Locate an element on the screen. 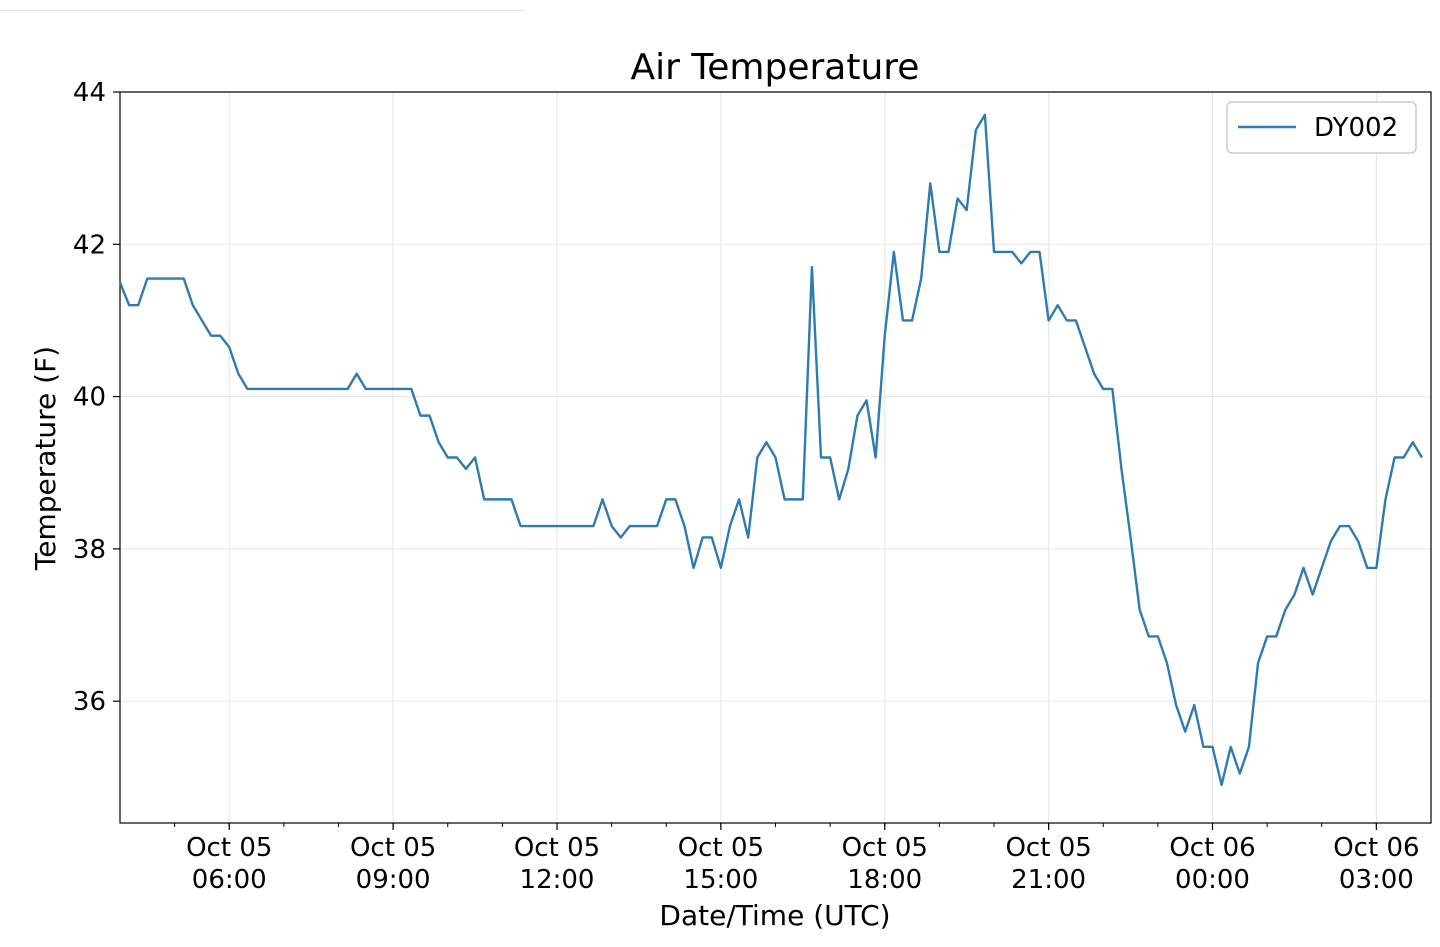 The image size is (1440, 947). legend-box is located at coordinates (1321, 127).